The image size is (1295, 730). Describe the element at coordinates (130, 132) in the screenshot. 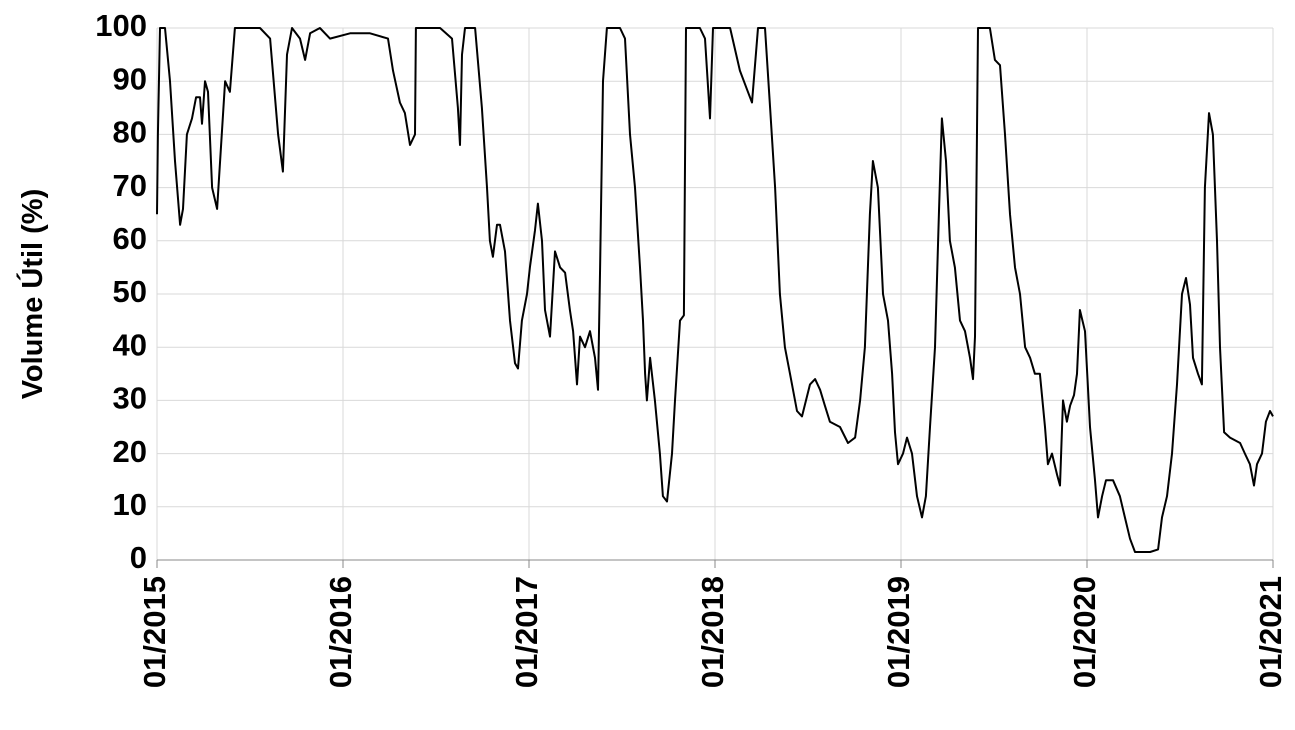

I see `y-tick-label: 80` at that location.